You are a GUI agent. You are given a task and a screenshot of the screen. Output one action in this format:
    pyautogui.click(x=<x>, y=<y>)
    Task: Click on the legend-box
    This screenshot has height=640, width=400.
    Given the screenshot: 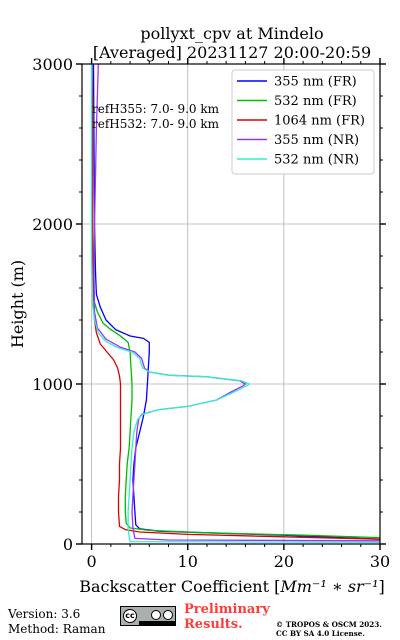 What is the action you would take?
    pyautogui.click(x=303, y=122)
    